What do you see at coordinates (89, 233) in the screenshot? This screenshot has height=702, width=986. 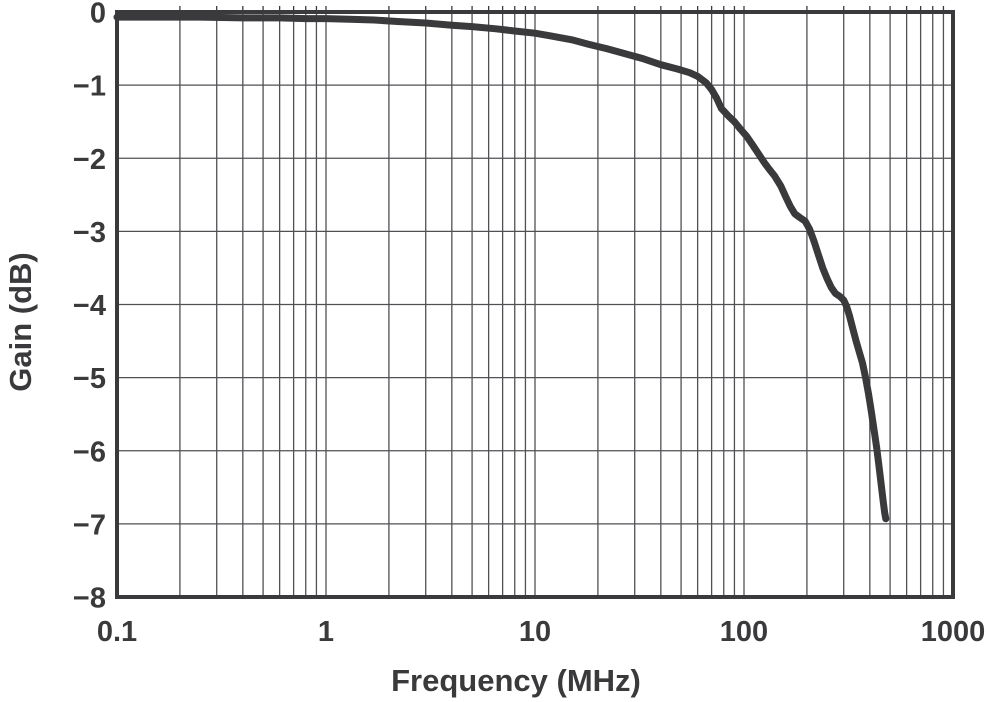 I see `y-tick-label: −3` at bounding box center [89, 233].